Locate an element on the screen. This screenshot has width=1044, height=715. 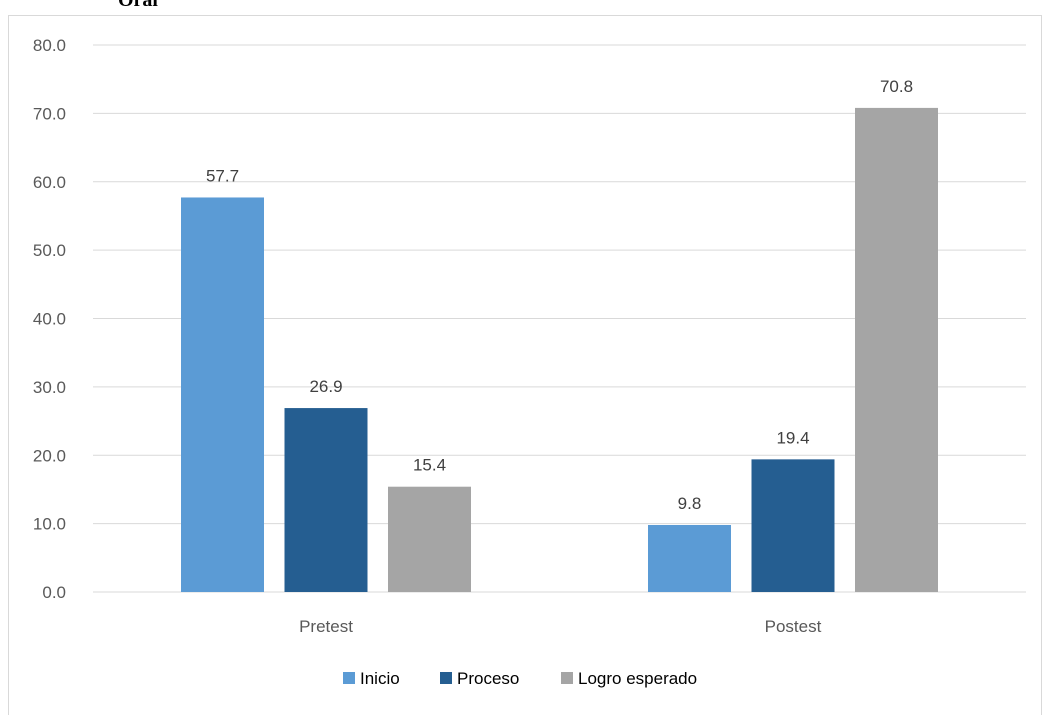
y-tick-label: 10.0 is located at coordinates (49, 524).